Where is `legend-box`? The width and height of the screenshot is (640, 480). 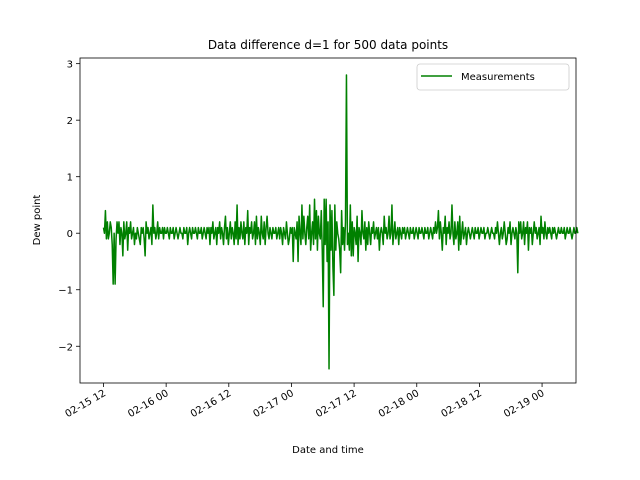
legend-box is located at coordinates (493, 77).